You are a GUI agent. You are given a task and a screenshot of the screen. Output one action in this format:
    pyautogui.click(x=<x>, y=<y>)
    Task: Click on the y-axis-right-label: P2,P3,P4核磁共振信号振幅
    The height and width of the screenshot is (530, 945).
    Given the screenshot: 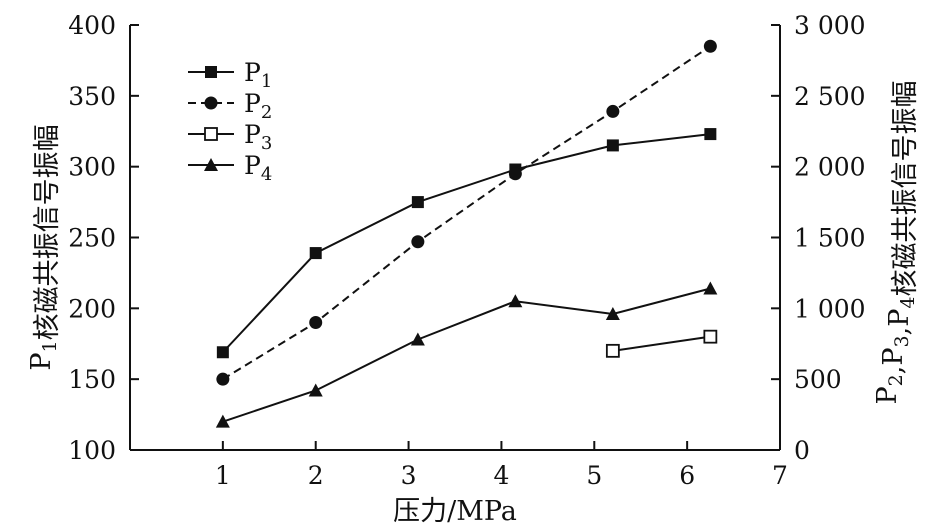 What is the action you would take?
    pyautogui.click(x=896, y=243)
    